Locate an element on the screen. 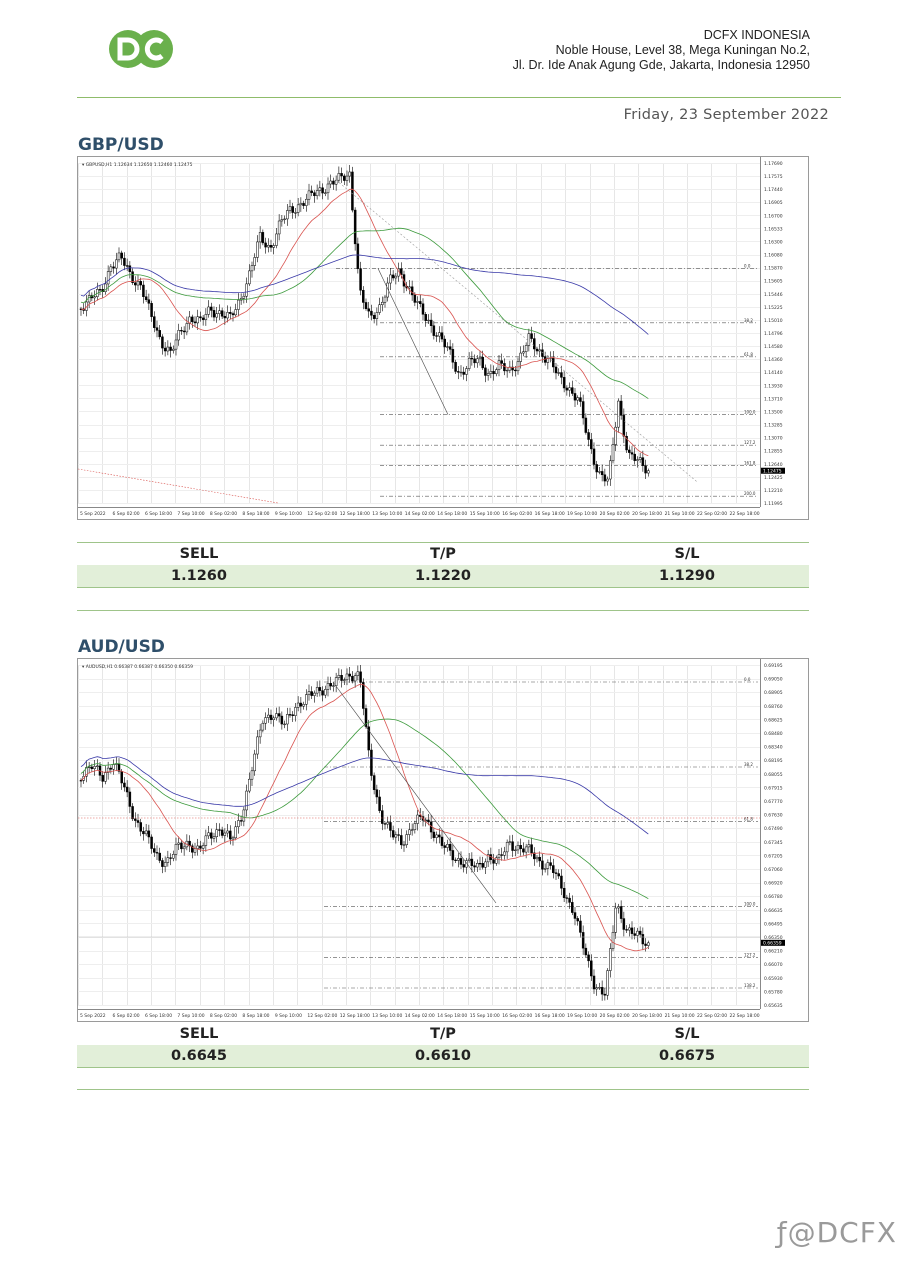 The height and width of the screenshot is (1280, 905). price-tick-label: 0.67060 is located at coordinates (773, 870).